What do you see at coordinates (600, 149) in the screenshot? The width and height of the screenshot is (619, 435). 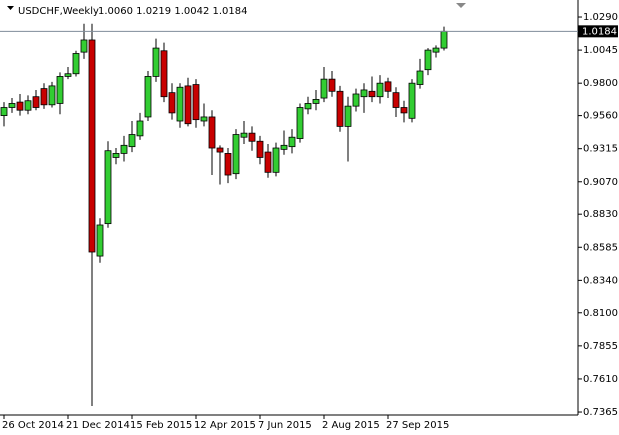 I see `y-tick-label: 0.9315` at bounding box center [600, 149].